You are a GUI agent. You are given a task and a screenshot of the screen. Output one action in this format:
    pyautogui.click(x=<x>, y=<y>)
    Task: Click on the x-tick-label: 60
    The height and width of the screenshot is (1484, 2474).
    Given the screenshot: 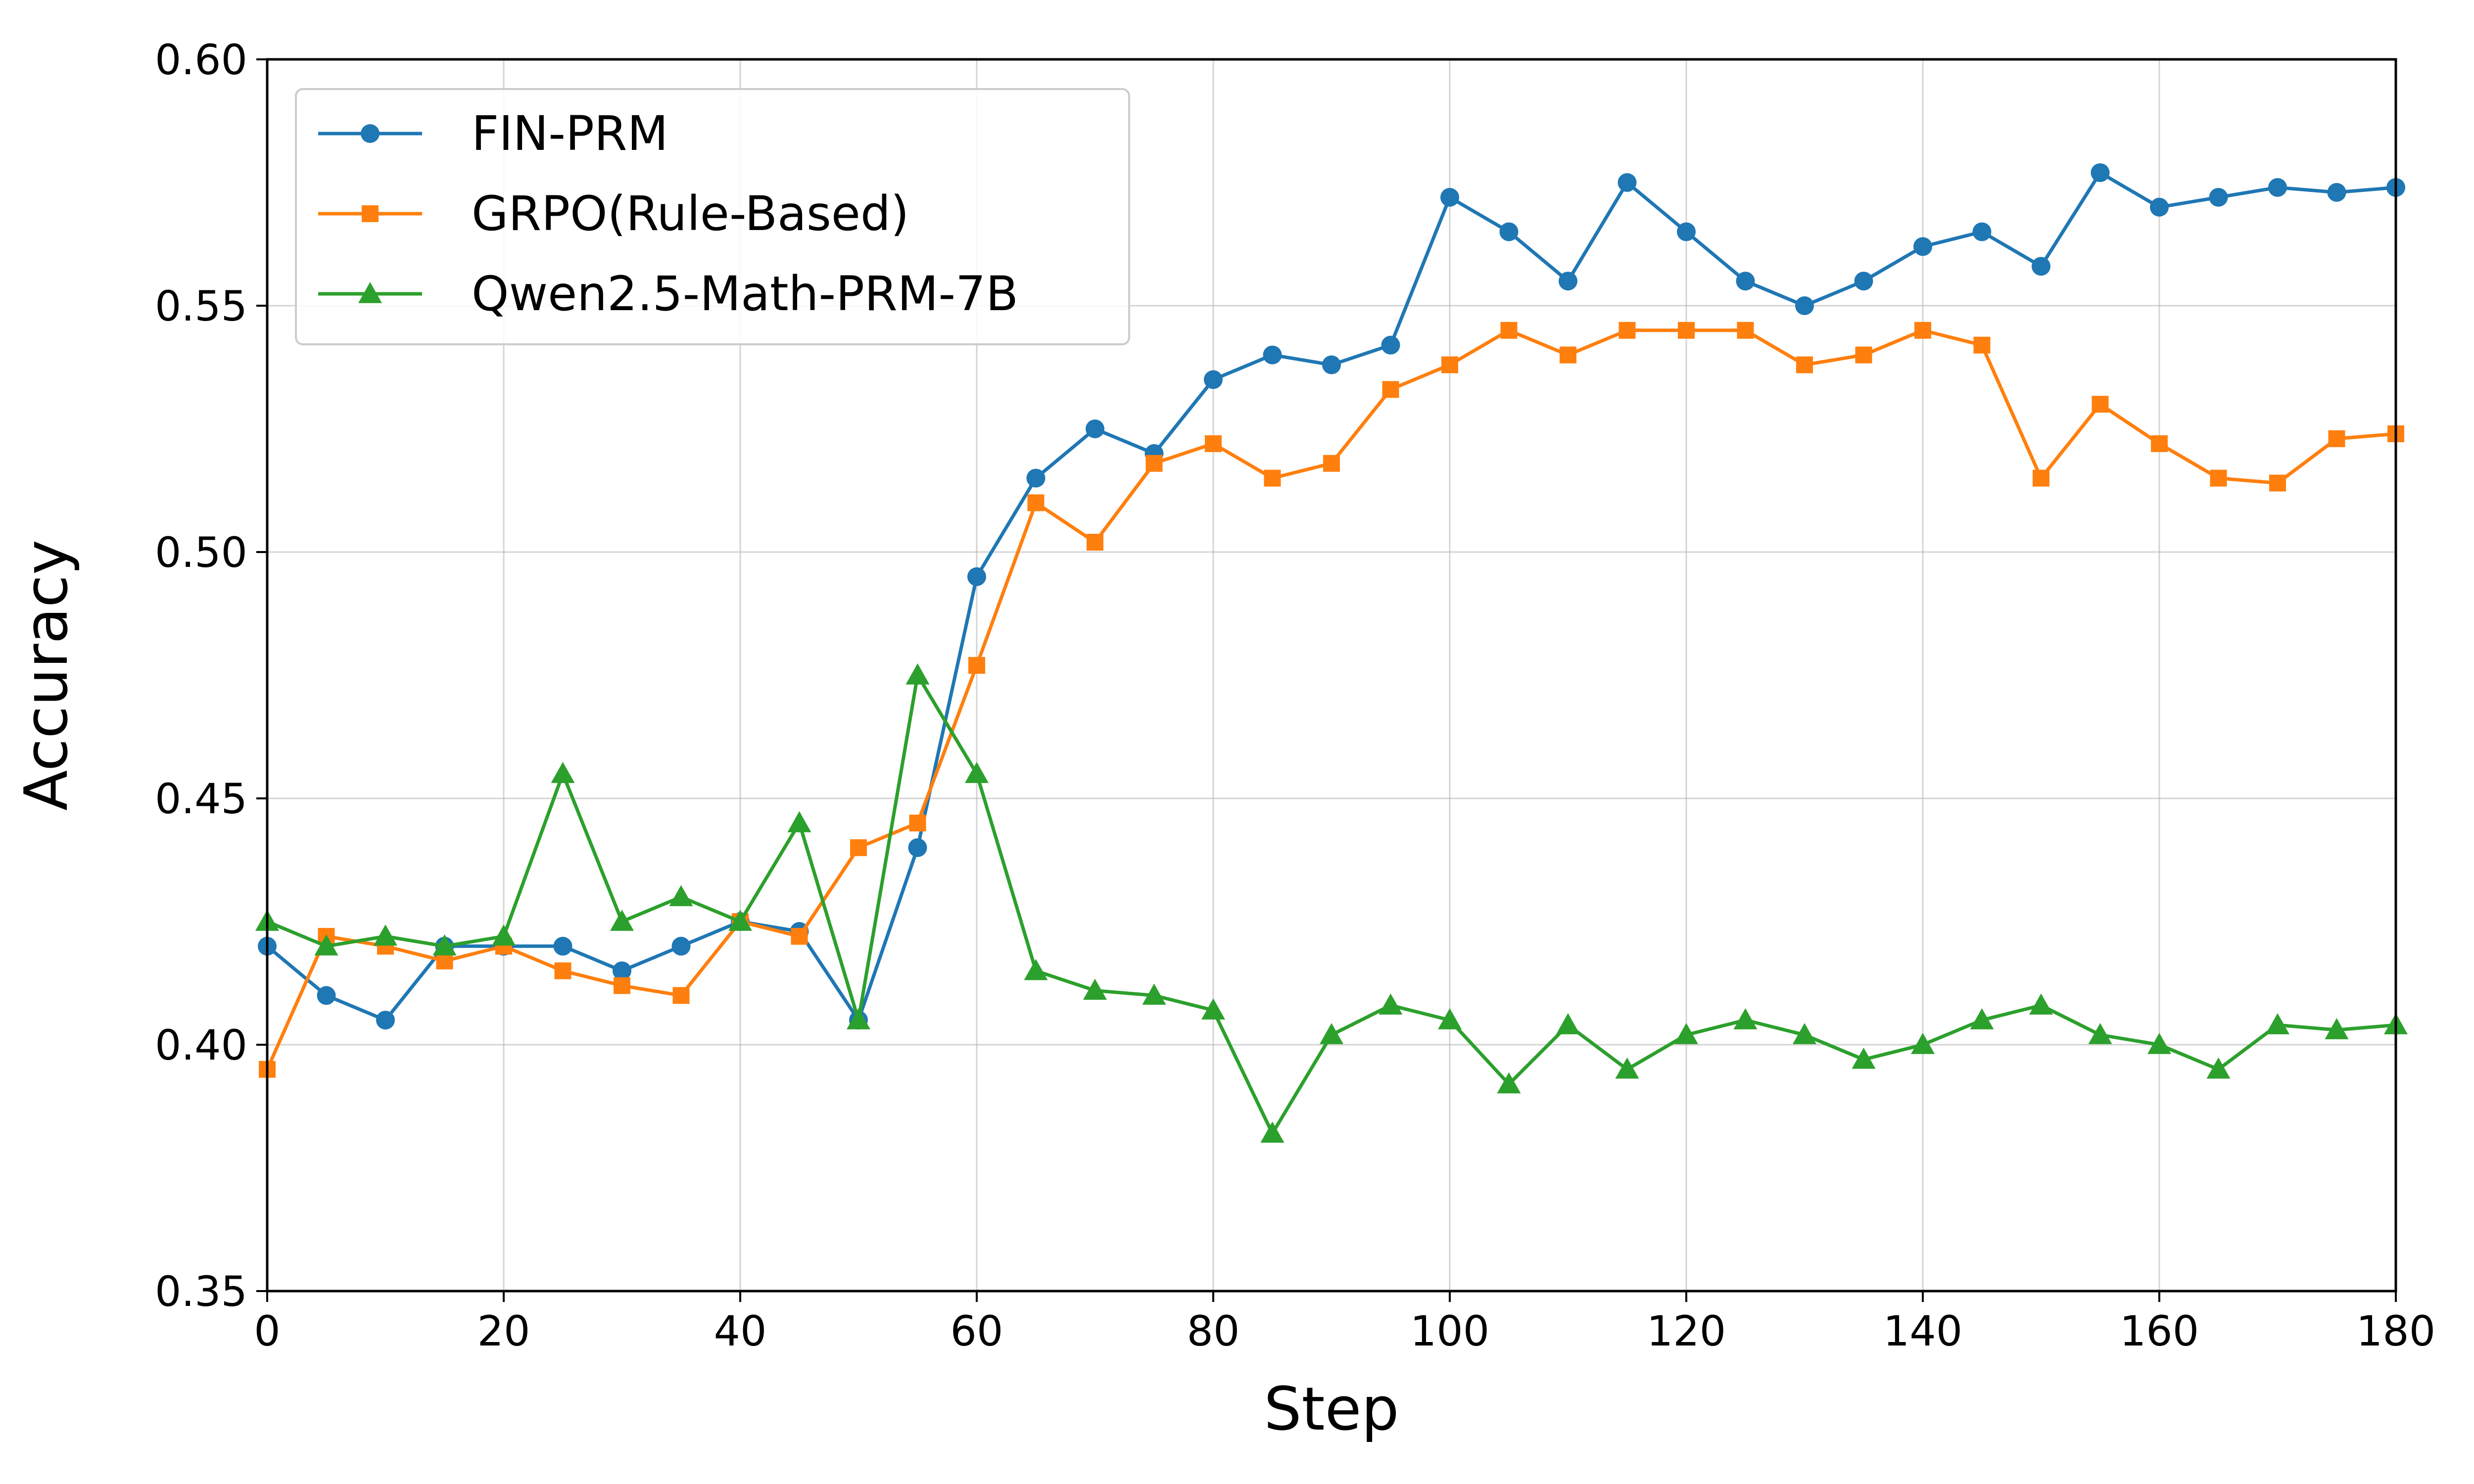 What is the action you would take?
    pyautogui.click(x=977, y=1331)
    